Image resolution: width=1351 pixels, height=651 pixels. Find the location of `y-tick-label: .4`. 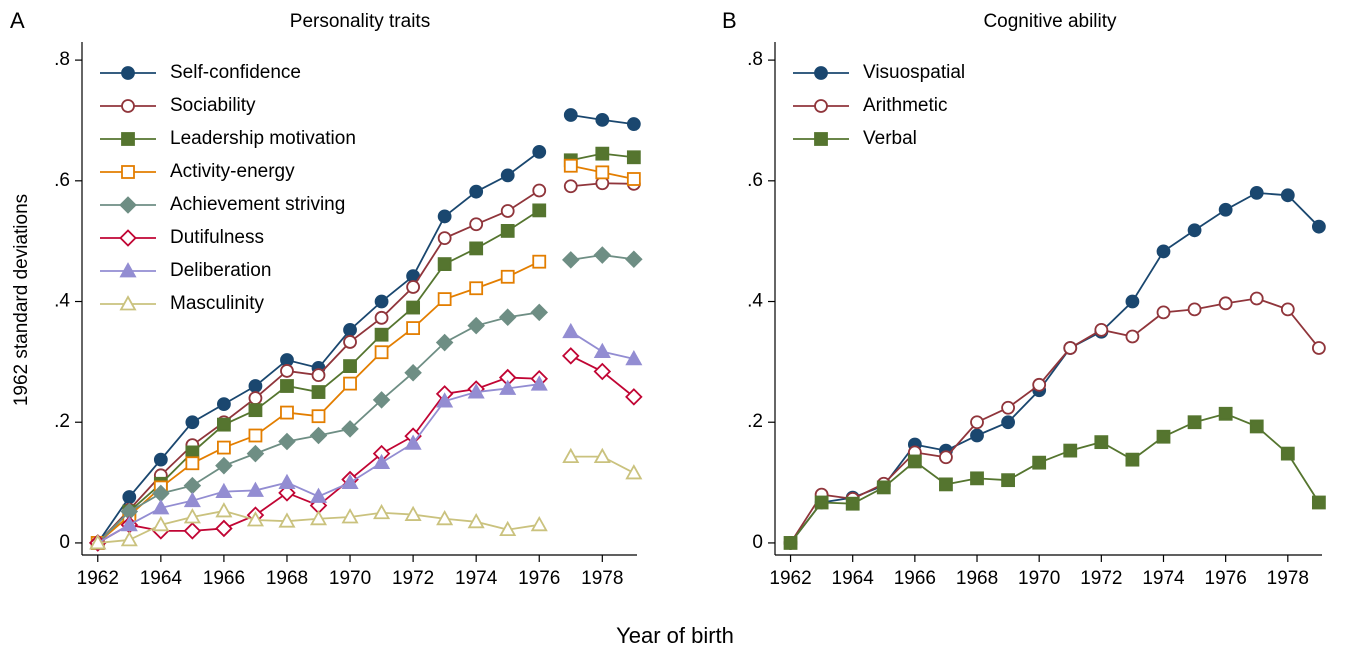

y-tick-label: .4 is located at coordinates (755, 301).